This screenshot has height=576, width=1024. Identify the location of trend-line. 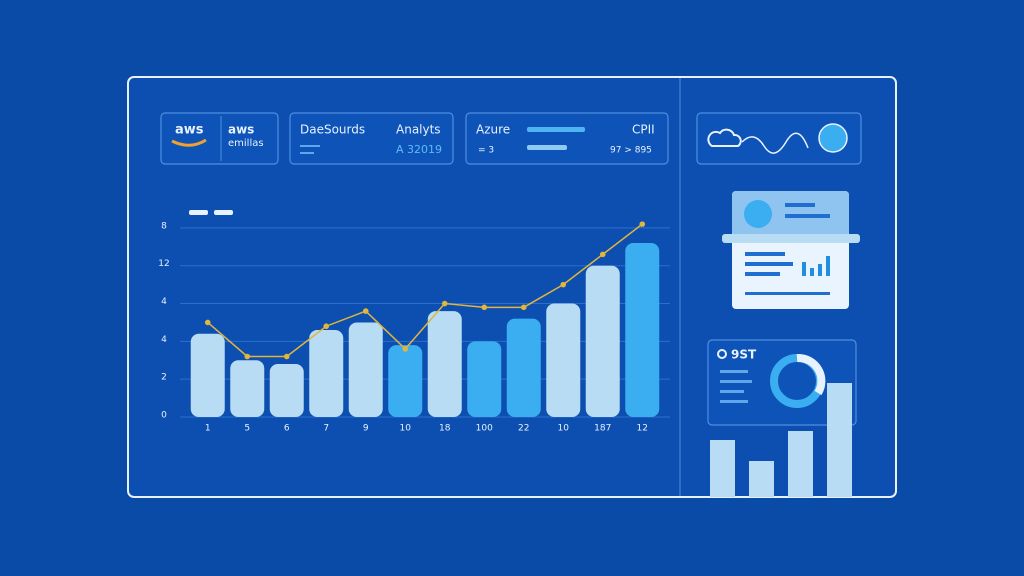
(425, 290).